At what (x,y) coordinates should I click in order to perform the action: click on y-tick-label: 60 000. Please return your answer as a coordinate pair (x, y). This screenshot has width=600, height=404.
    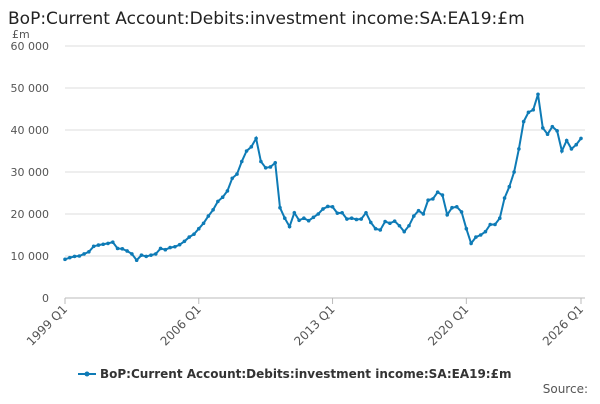
    Looking at the image, I should click on (30, 46).